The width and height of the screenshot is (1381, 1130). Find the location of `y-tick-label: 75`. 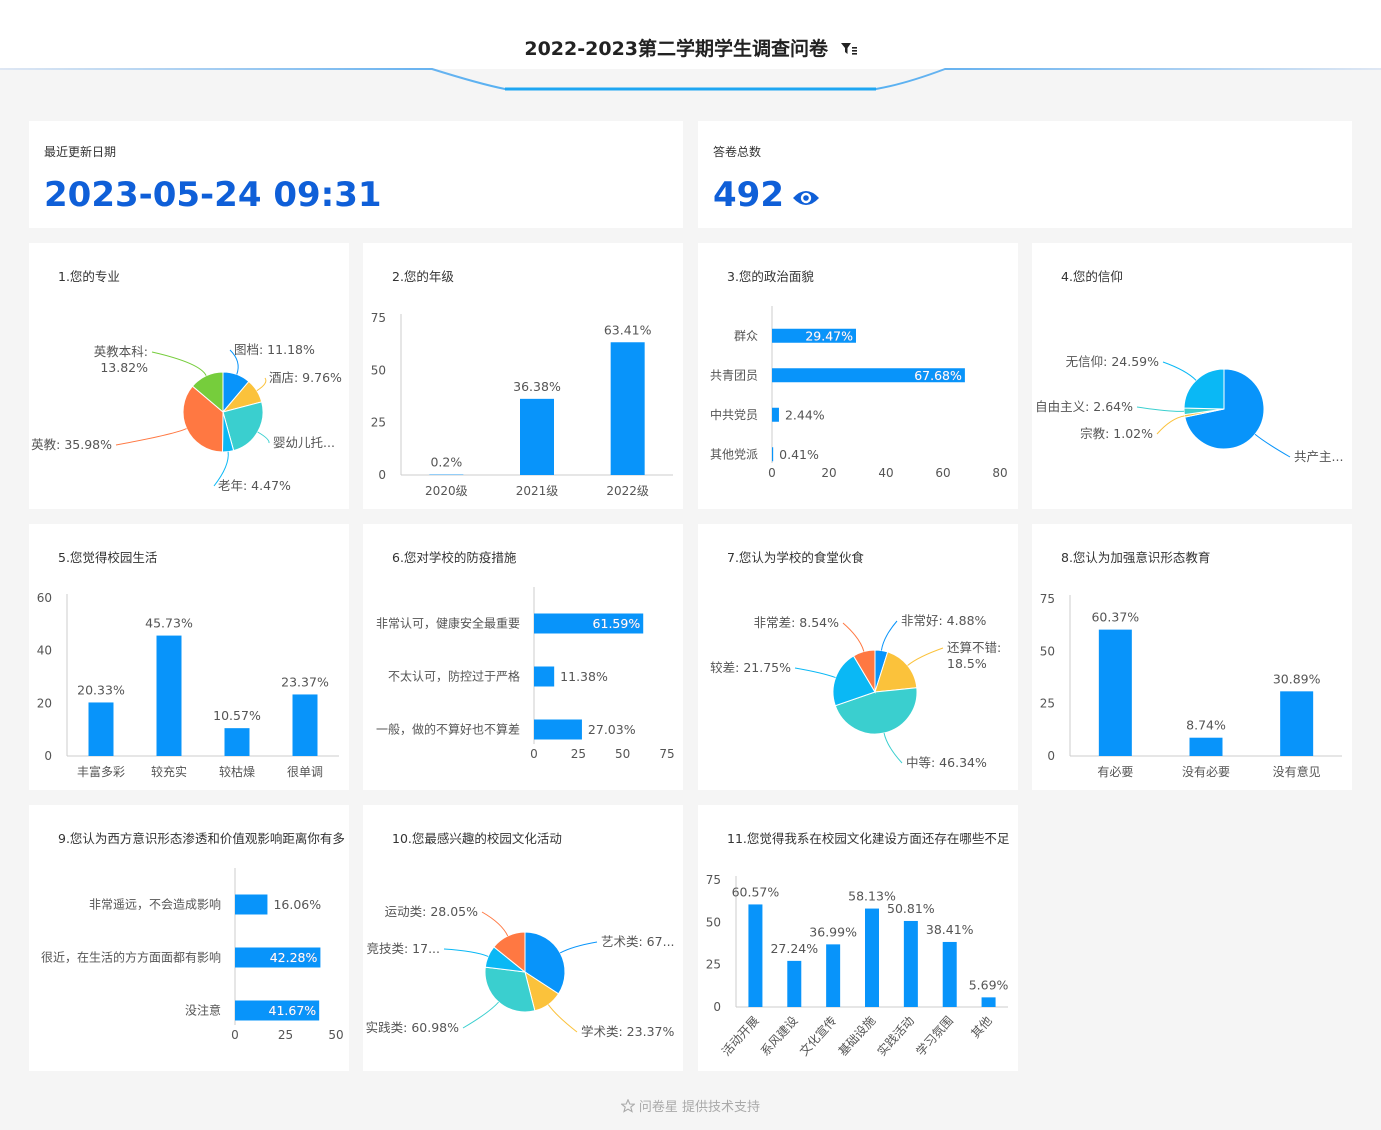

y-tick-label: 75 is located at coordinates (1047, 599).